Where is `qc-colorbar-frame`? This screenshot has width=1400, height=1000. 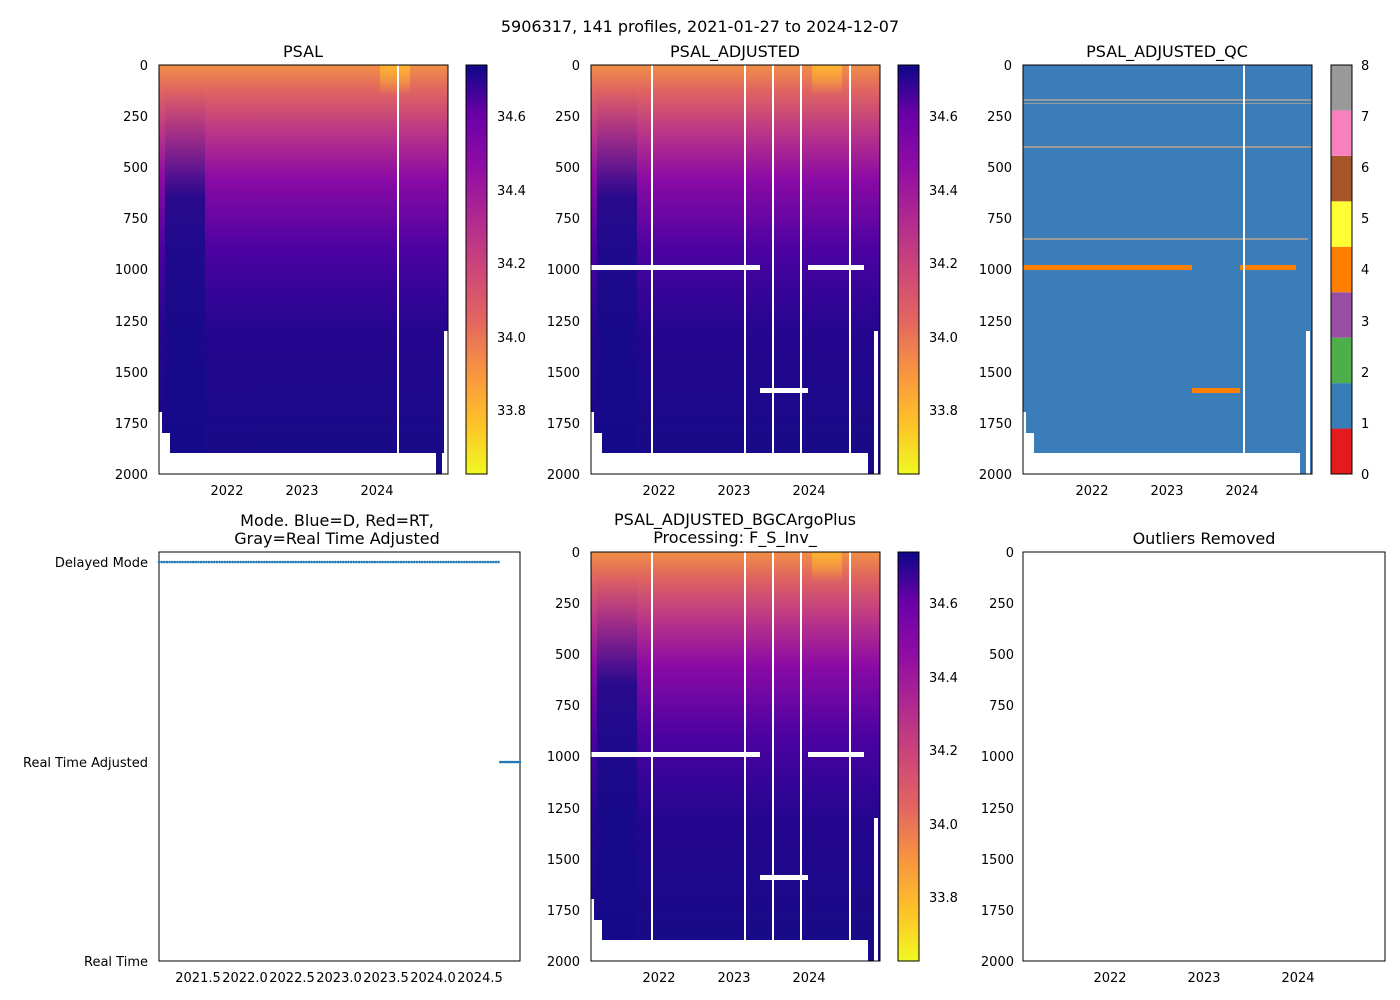 qc-colorbar-frame is located at coordinates (1341, 269).